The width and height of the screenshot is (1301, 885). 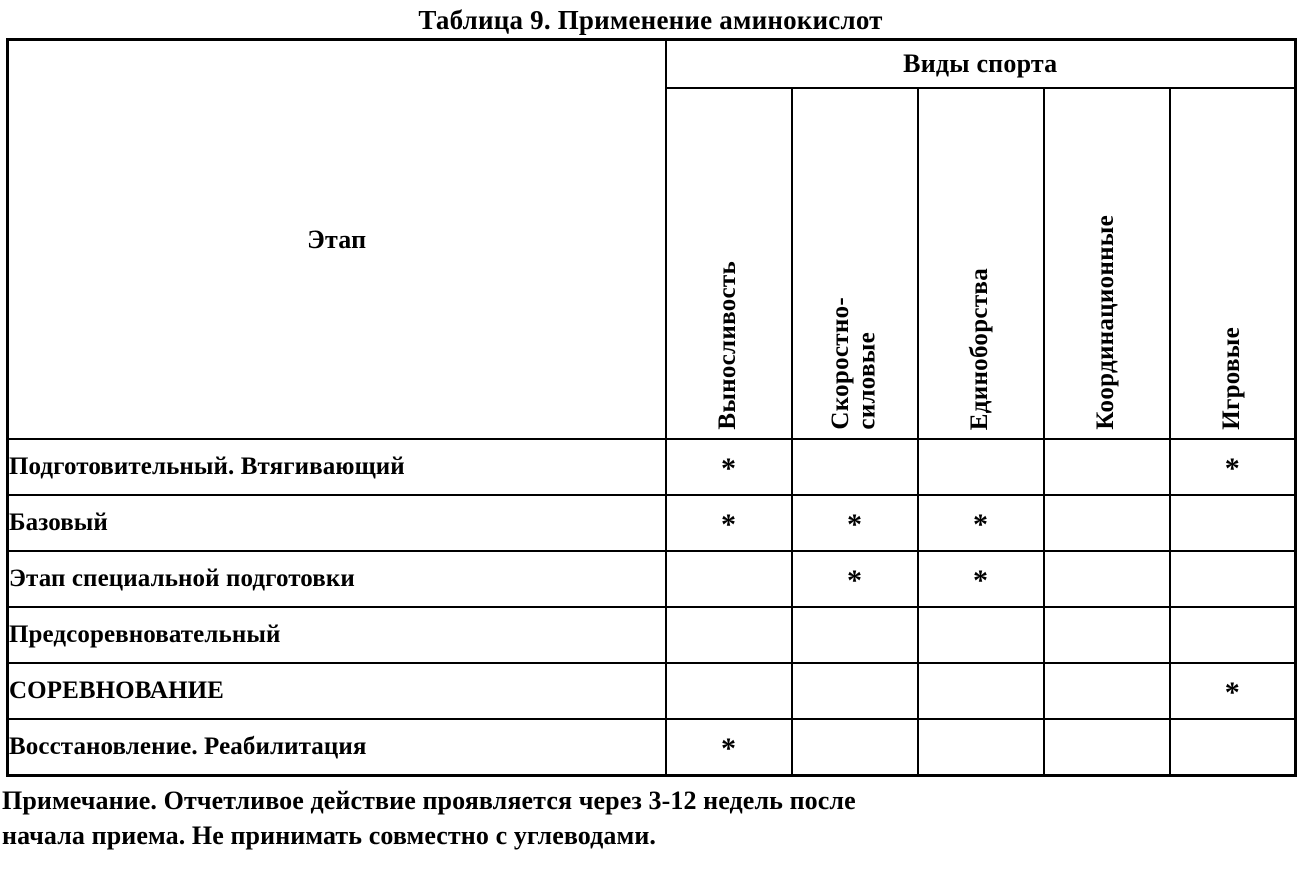 I want to click on table-row: Базовый * * *, so click(x=651, y=523).